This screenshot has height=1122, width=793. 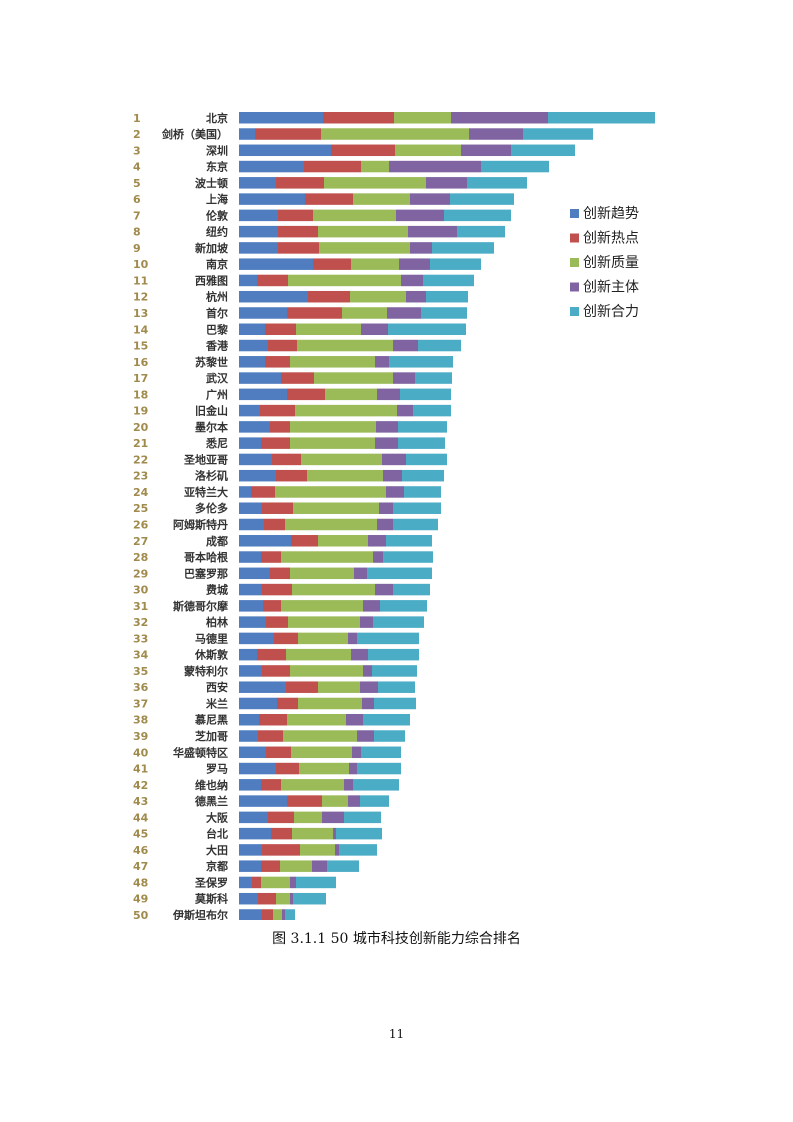 What do you see at coordinates (211, 362) in the screenshot?
I see `city-label: 苏黎世` at bounding box center [211, 362].